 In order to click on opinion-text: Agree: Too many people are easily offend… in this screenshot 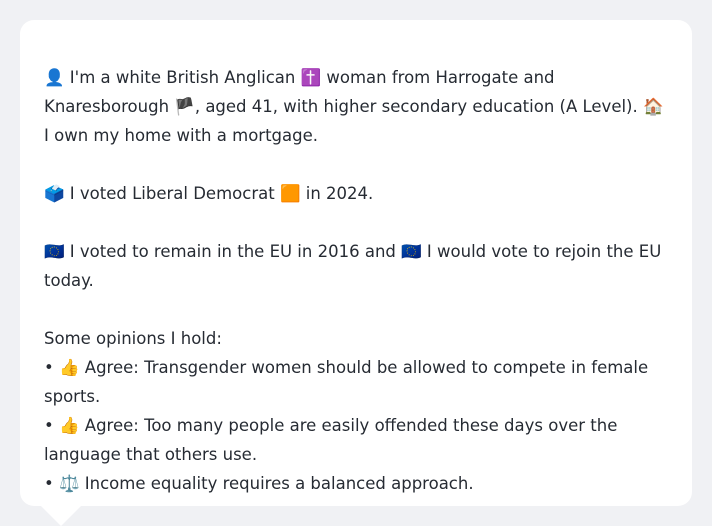, I will do `click(331, 440)`.